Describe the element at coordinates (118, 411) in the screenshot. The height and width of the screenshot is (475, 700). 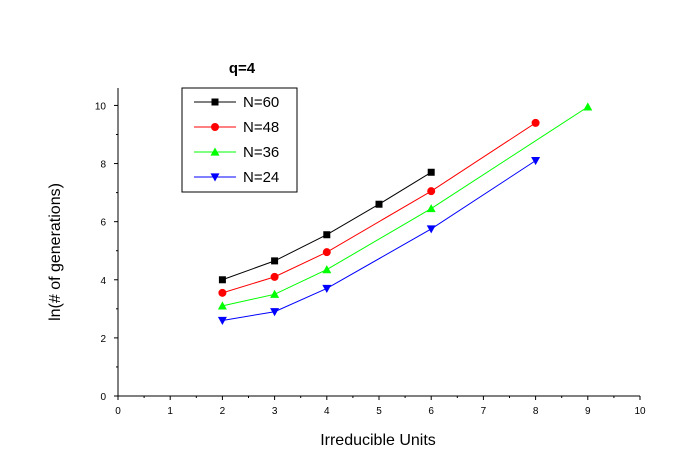
I see `x-tick-label: 0` at that location.